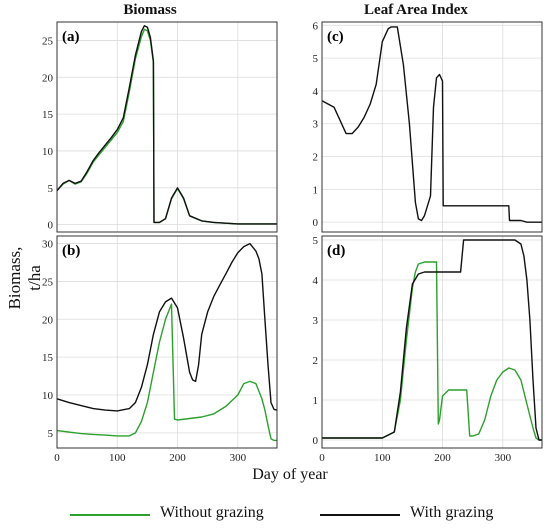 The height and width of the screenshot is (530, 550). Describe the element at coordinates (48, 245) in the screenshot. I see `y-tick-label: 30` at that location.